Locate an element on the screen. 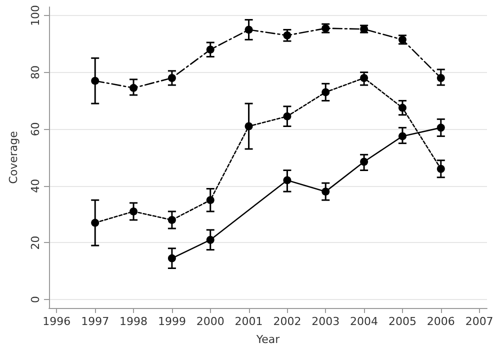  y-tick-label: 0 is located at coordinates (35, 299).